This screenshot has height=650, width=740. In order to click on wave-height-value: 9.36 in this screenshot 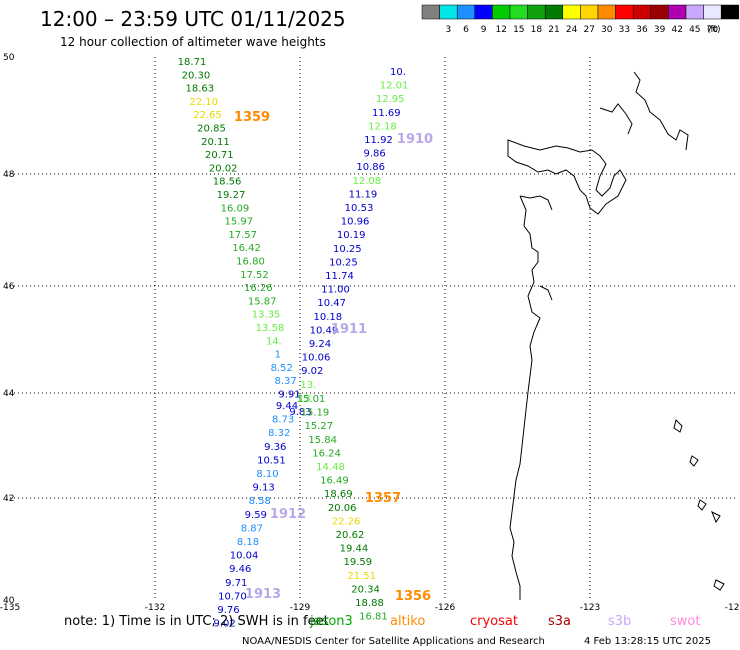, I will do `click(275, 447)`.